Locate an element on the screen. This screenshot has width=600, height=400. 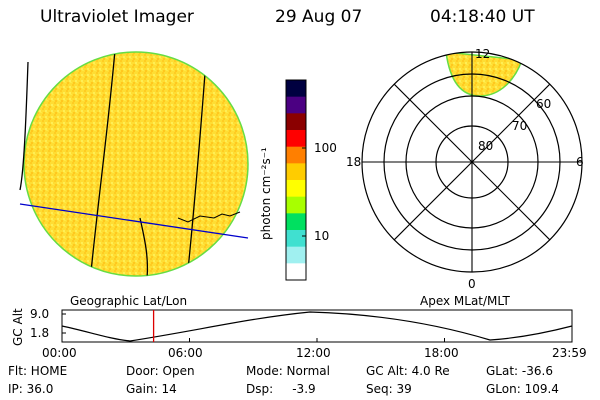
status-flight: Flt: HOME is located at coordinates (38, 371).